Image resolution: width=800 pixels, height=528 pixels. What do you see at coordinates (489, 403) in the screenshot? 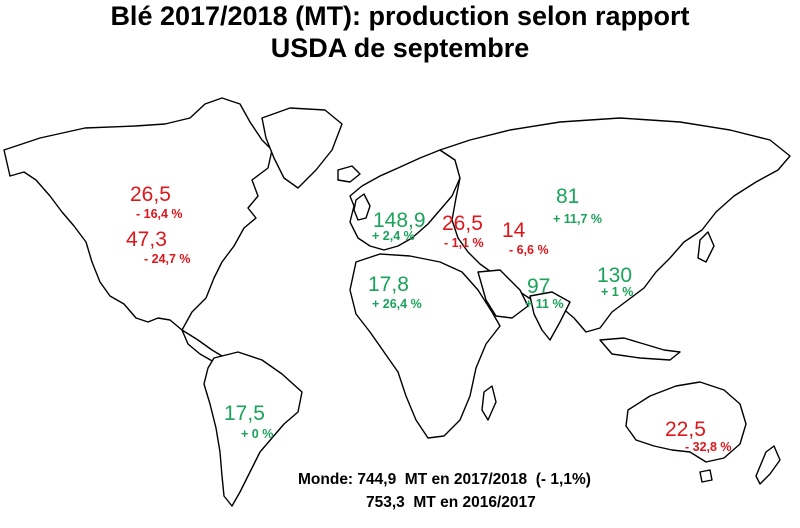
I see `madagascar-outline` at bounding box center [489, 403].